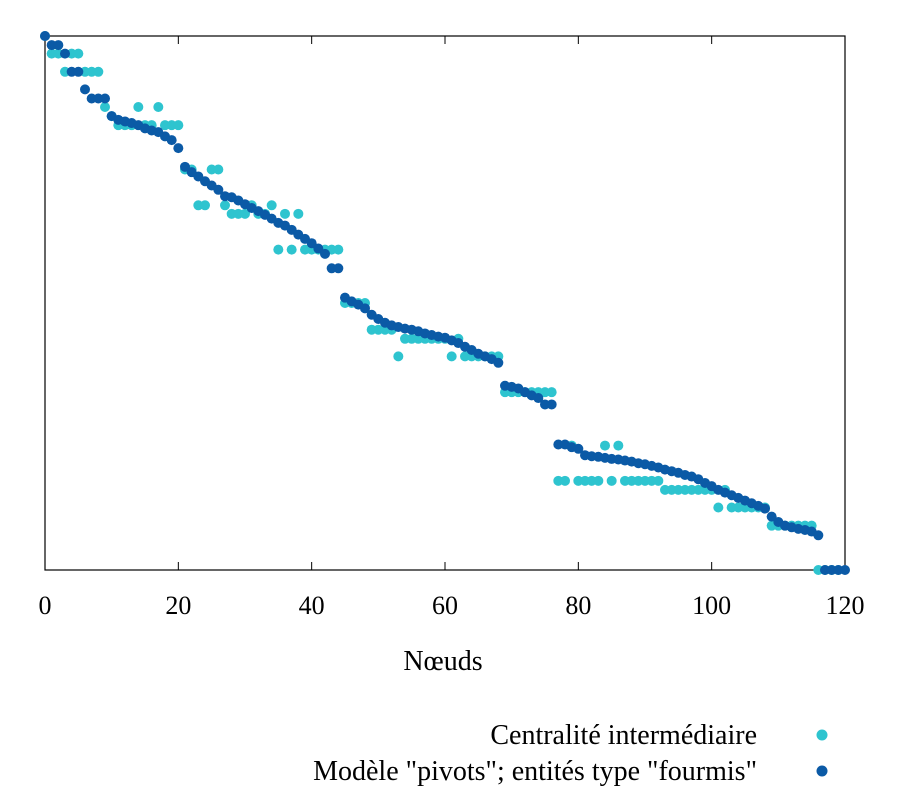  I want to click on x-tick-label-3: 60, so click(445, 605).